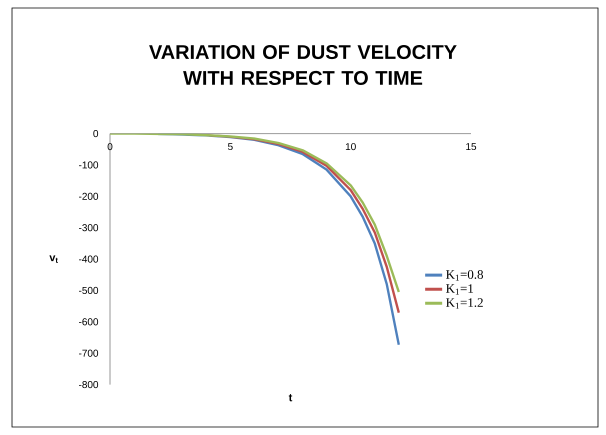  I want to click on y-tick-label: -700, so click(88, 353).